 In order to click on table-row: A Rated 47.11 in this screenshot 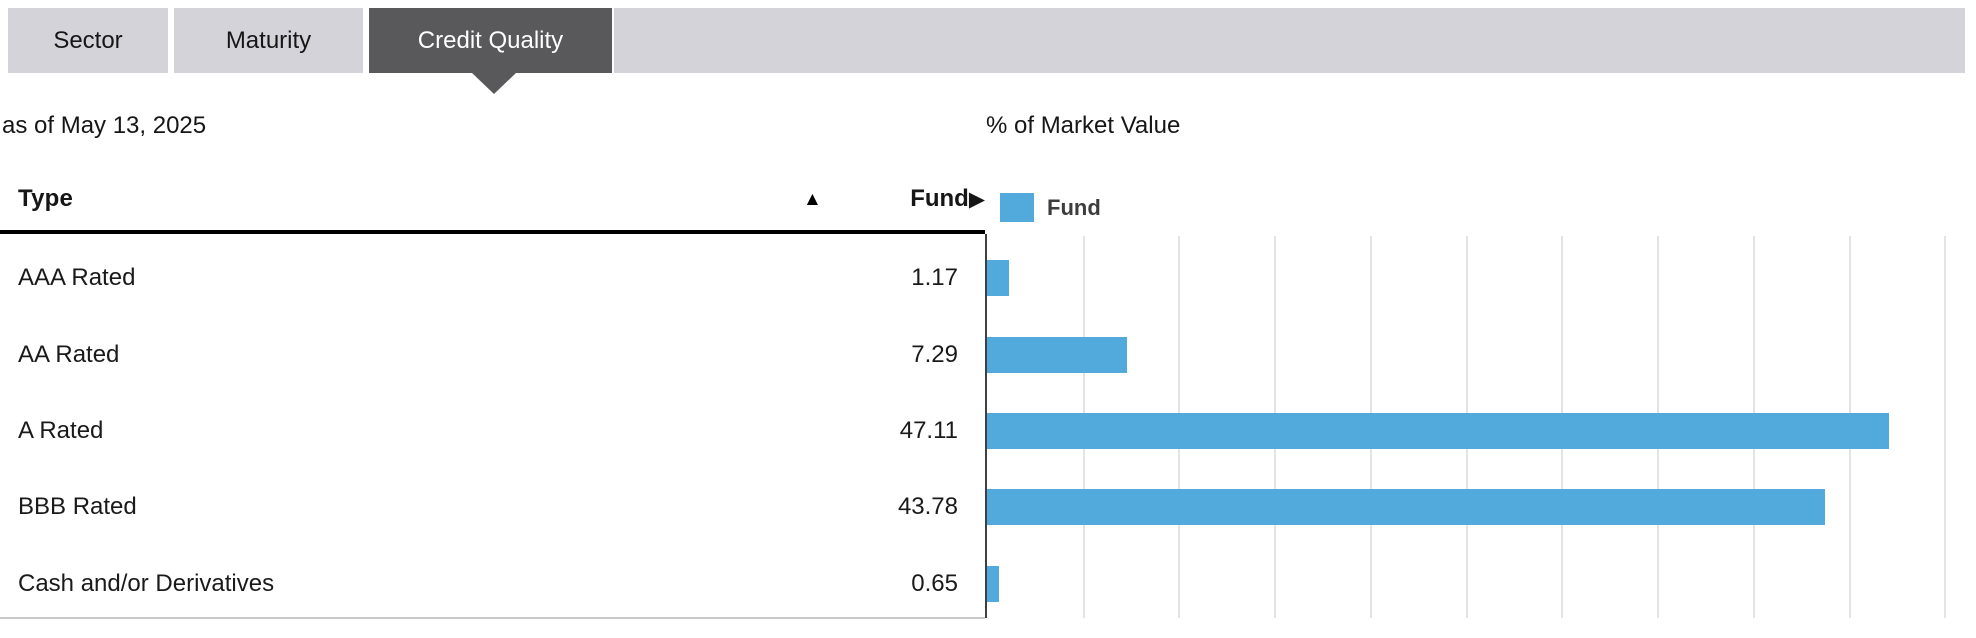, I will do `click(492, 427)`.